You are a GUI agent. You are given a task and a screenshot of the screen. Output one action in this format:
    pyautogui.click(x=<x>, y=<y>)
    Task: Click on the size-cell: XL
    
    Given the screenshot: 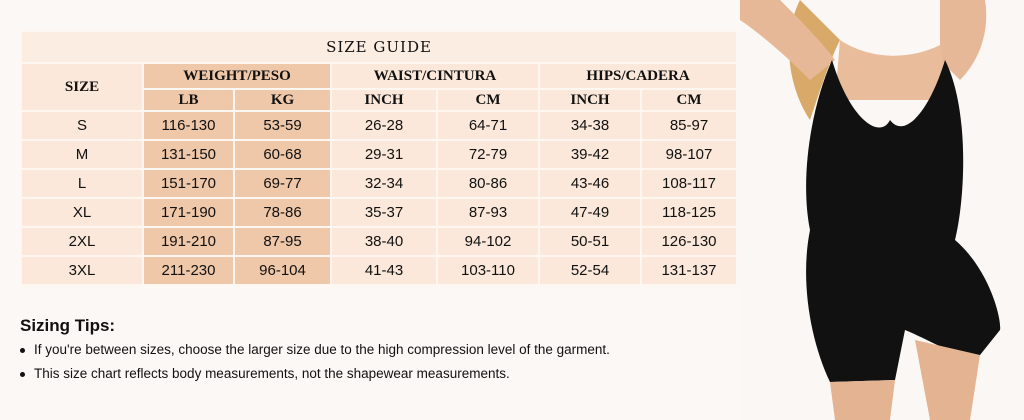 What is the action you would take?
    pyautogui.click(x=82, y=212)
    